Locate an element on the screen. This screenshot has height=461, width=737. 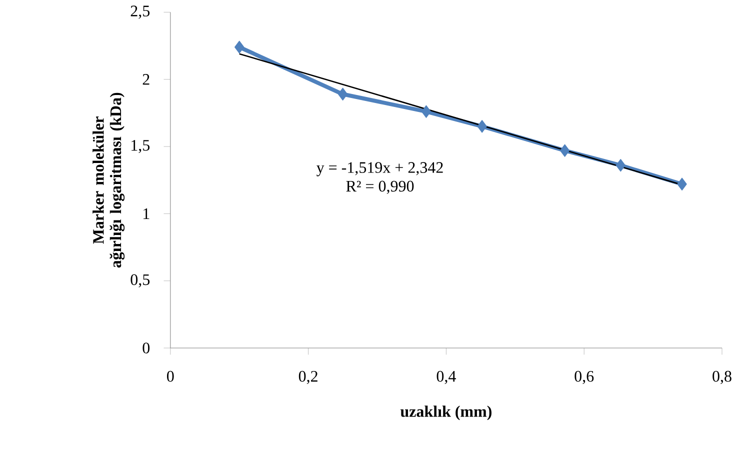
y-axis-title: Marker moleküler ağırlığı logaritması (kDa) is located at coordinates (108, 180).